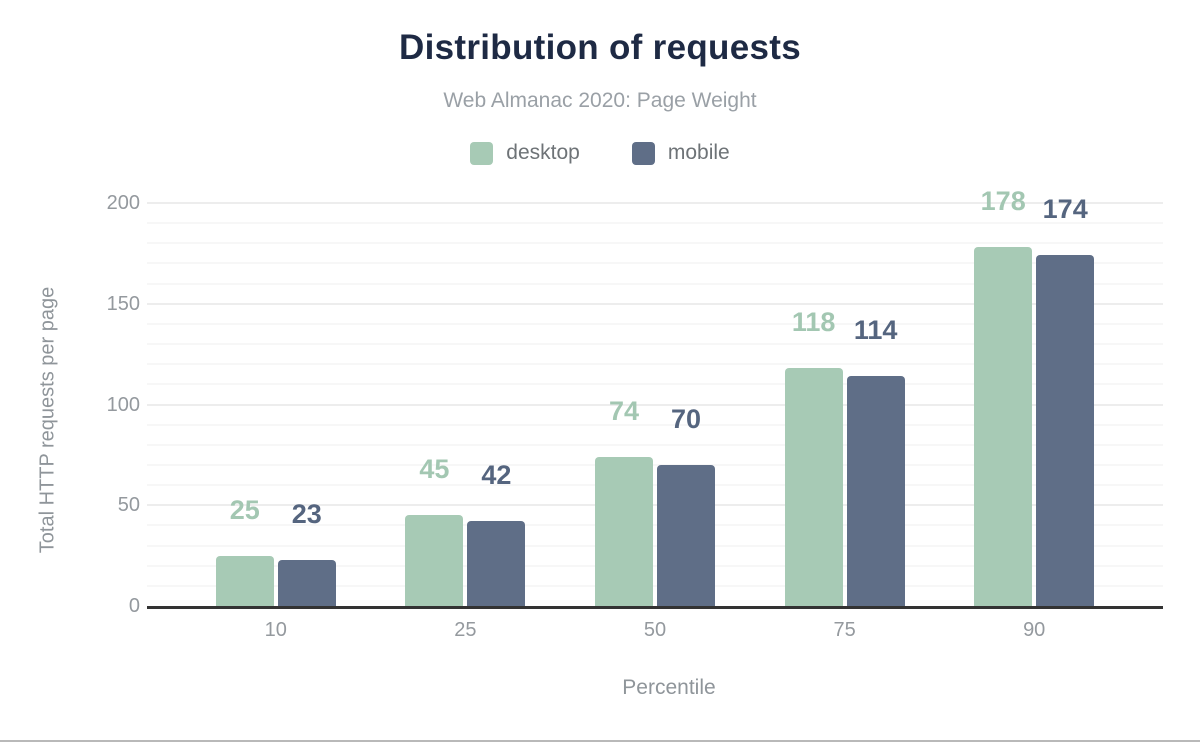  What do you see at coordinates (698, 152) in the screenshot?
I see `legend-label: mobile` at bounding box center [698, 152].